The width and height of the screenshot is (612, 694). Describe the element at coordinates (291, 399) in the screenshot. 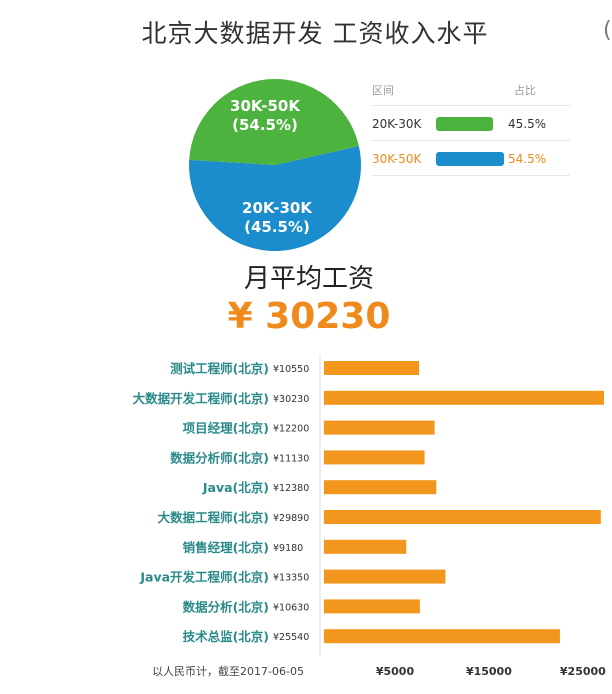

I see `value-label: ¥30230` at that location.